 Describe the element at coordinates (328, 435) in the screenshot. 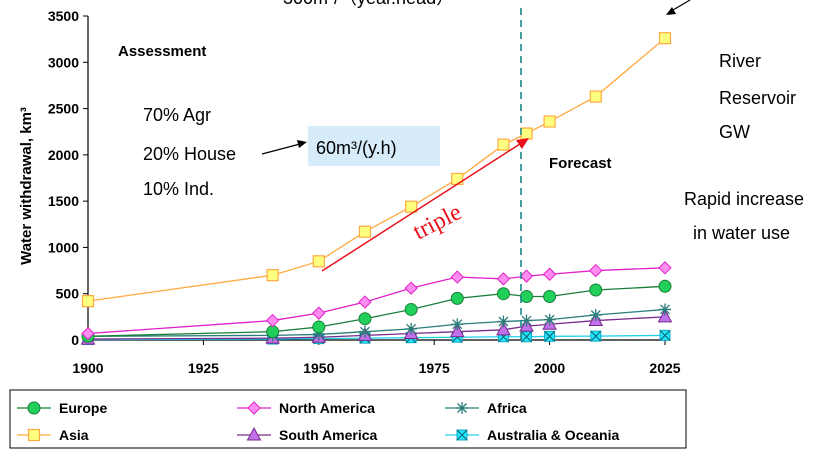

I see `legend-label: South America` at that location.